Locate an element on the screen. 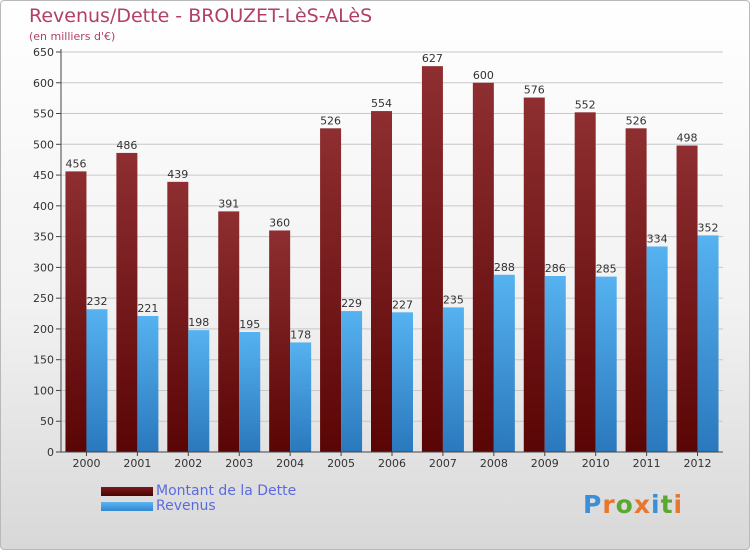 The image size is (750, 550). data-label-revenus: 221 is located at coordinates (147, 308).